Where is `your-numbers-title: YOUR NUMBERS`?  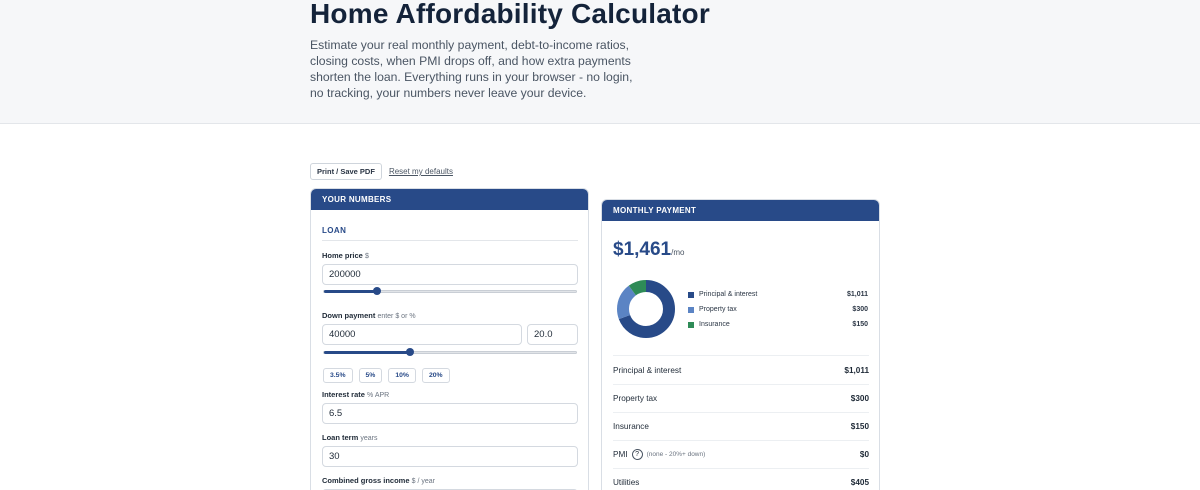 your-numbers-title: YOUR NUMBERS is located at coordinates (449, 199).